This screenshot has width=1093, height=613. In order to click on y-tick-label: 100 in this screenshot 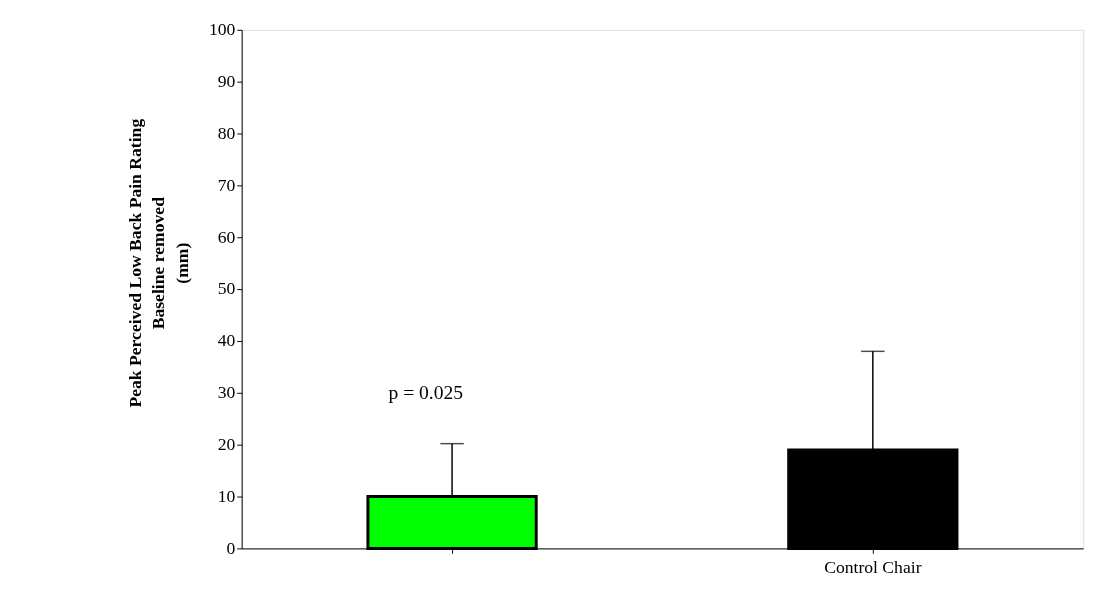, I will do `click(222, 29)`.